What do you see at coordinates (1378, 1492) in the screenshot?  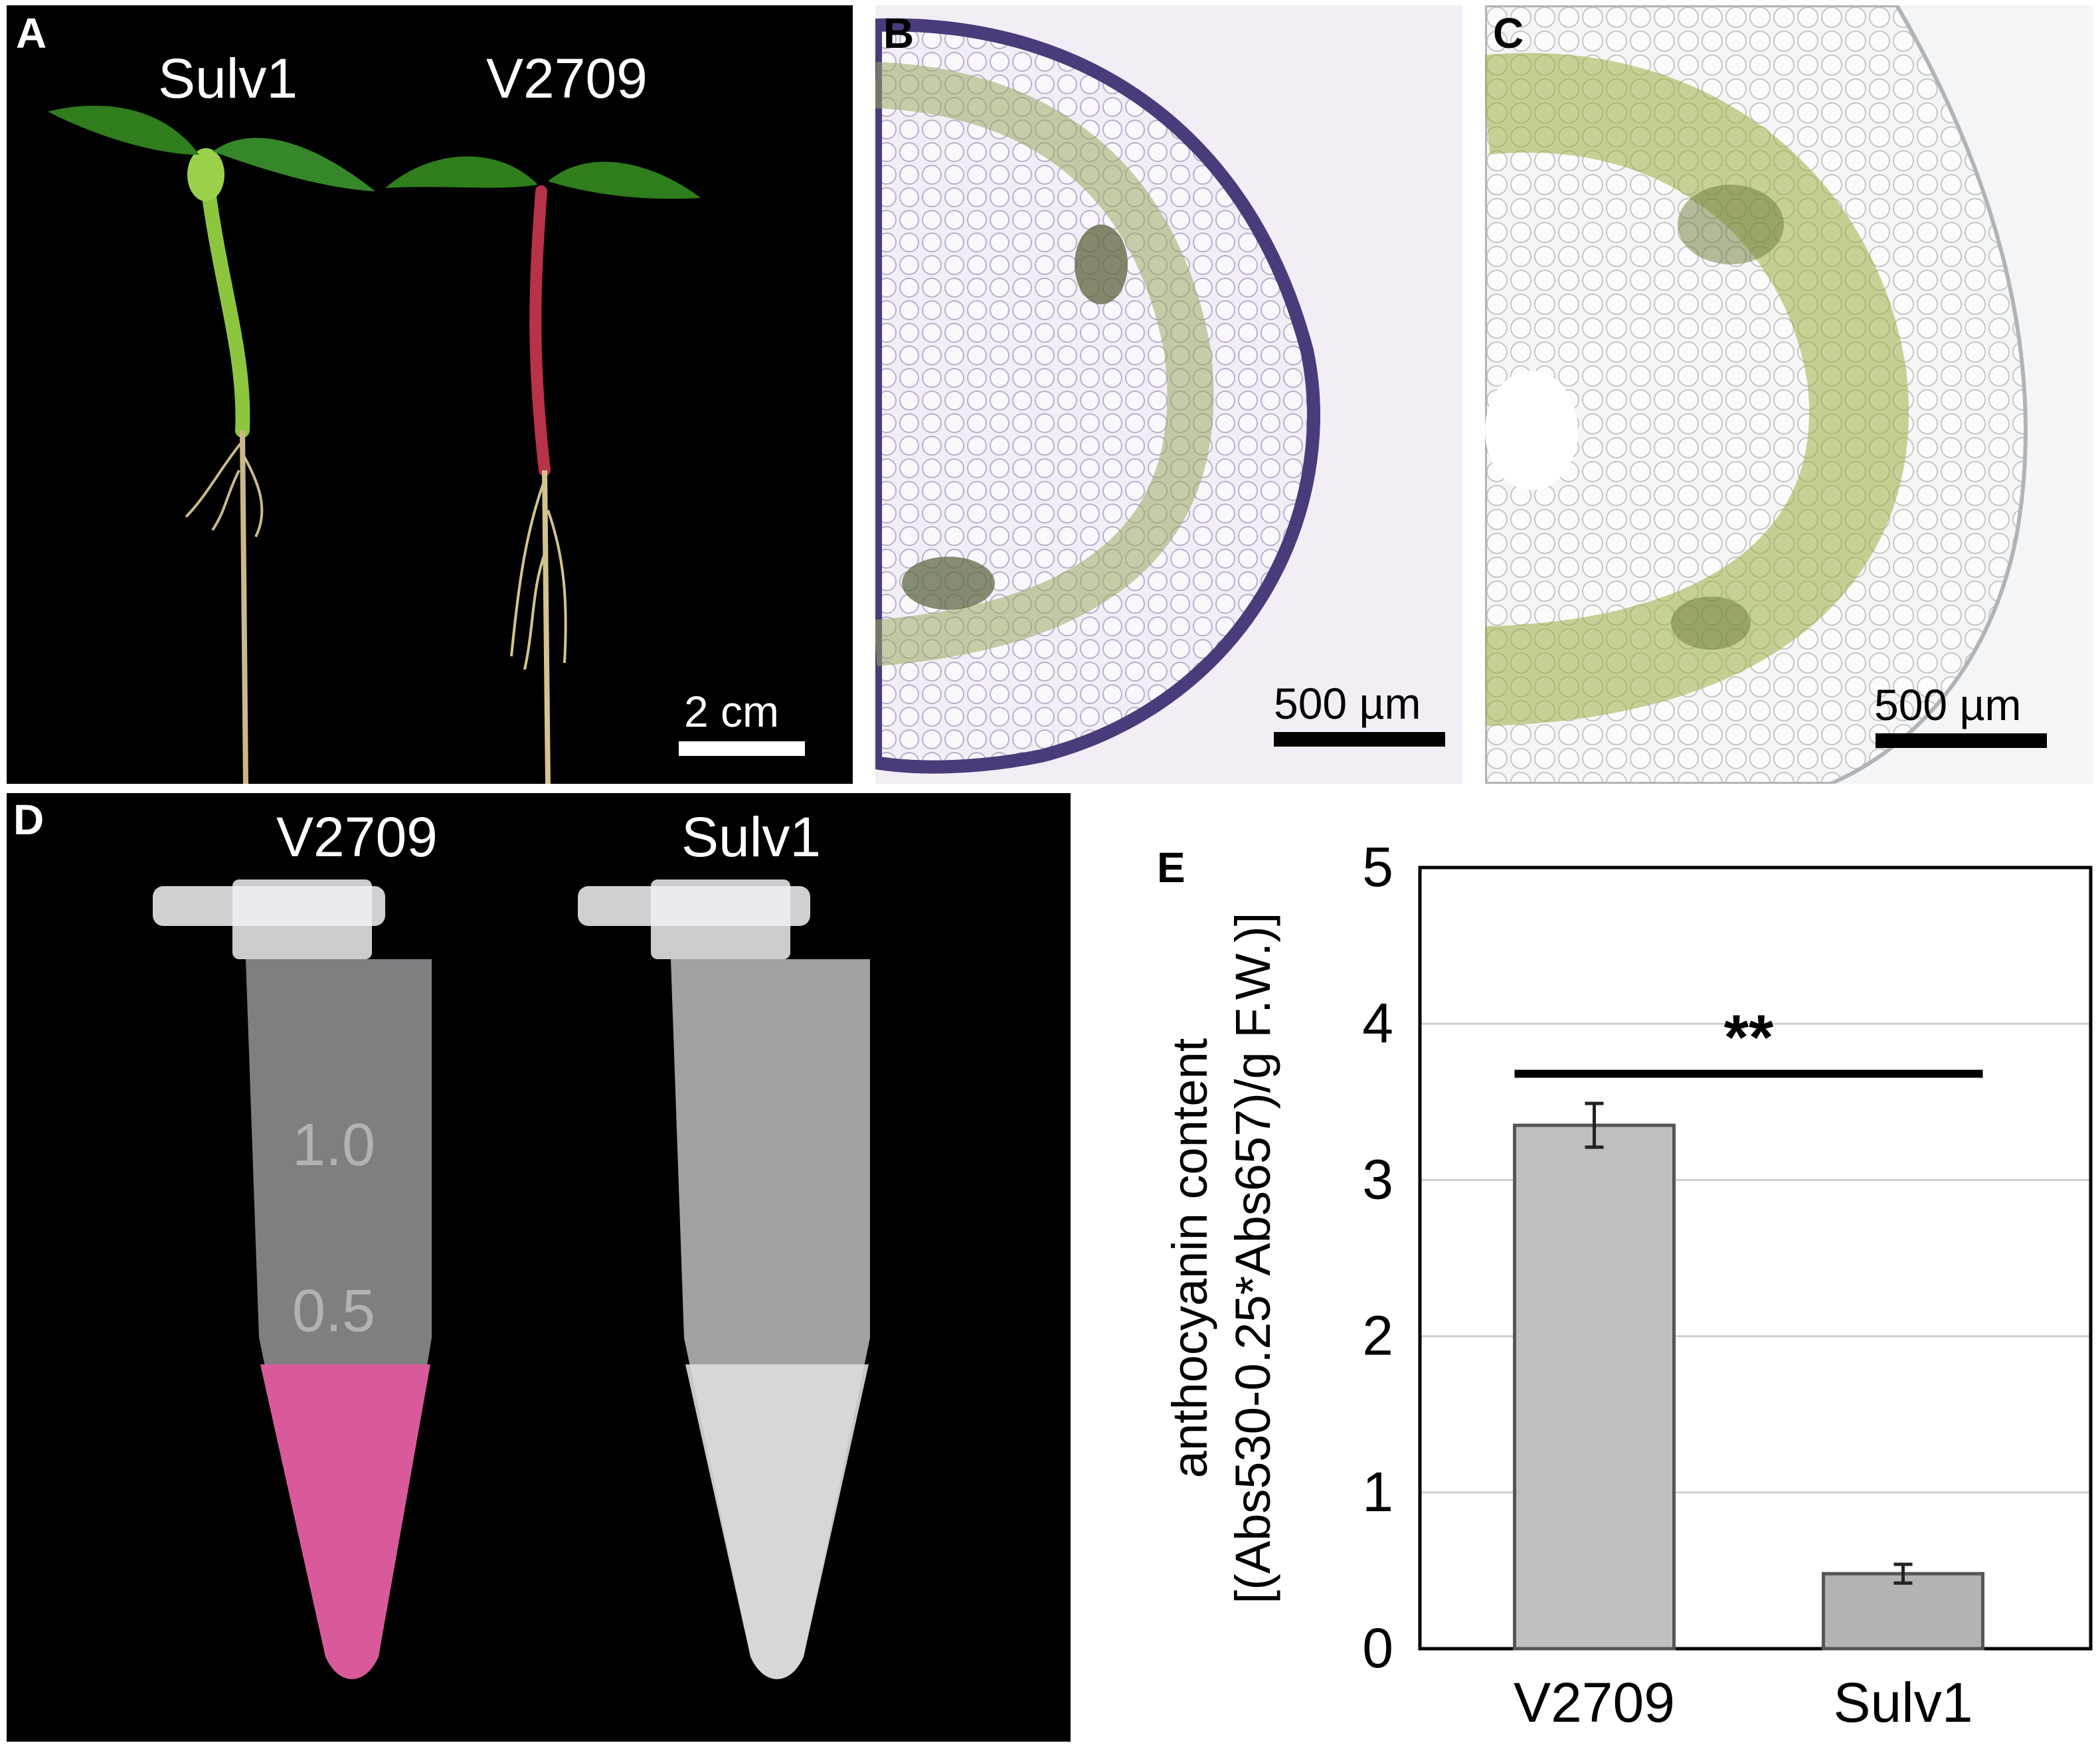 I see `y-tick-label: 1` at bounding box center [1378, 1492].